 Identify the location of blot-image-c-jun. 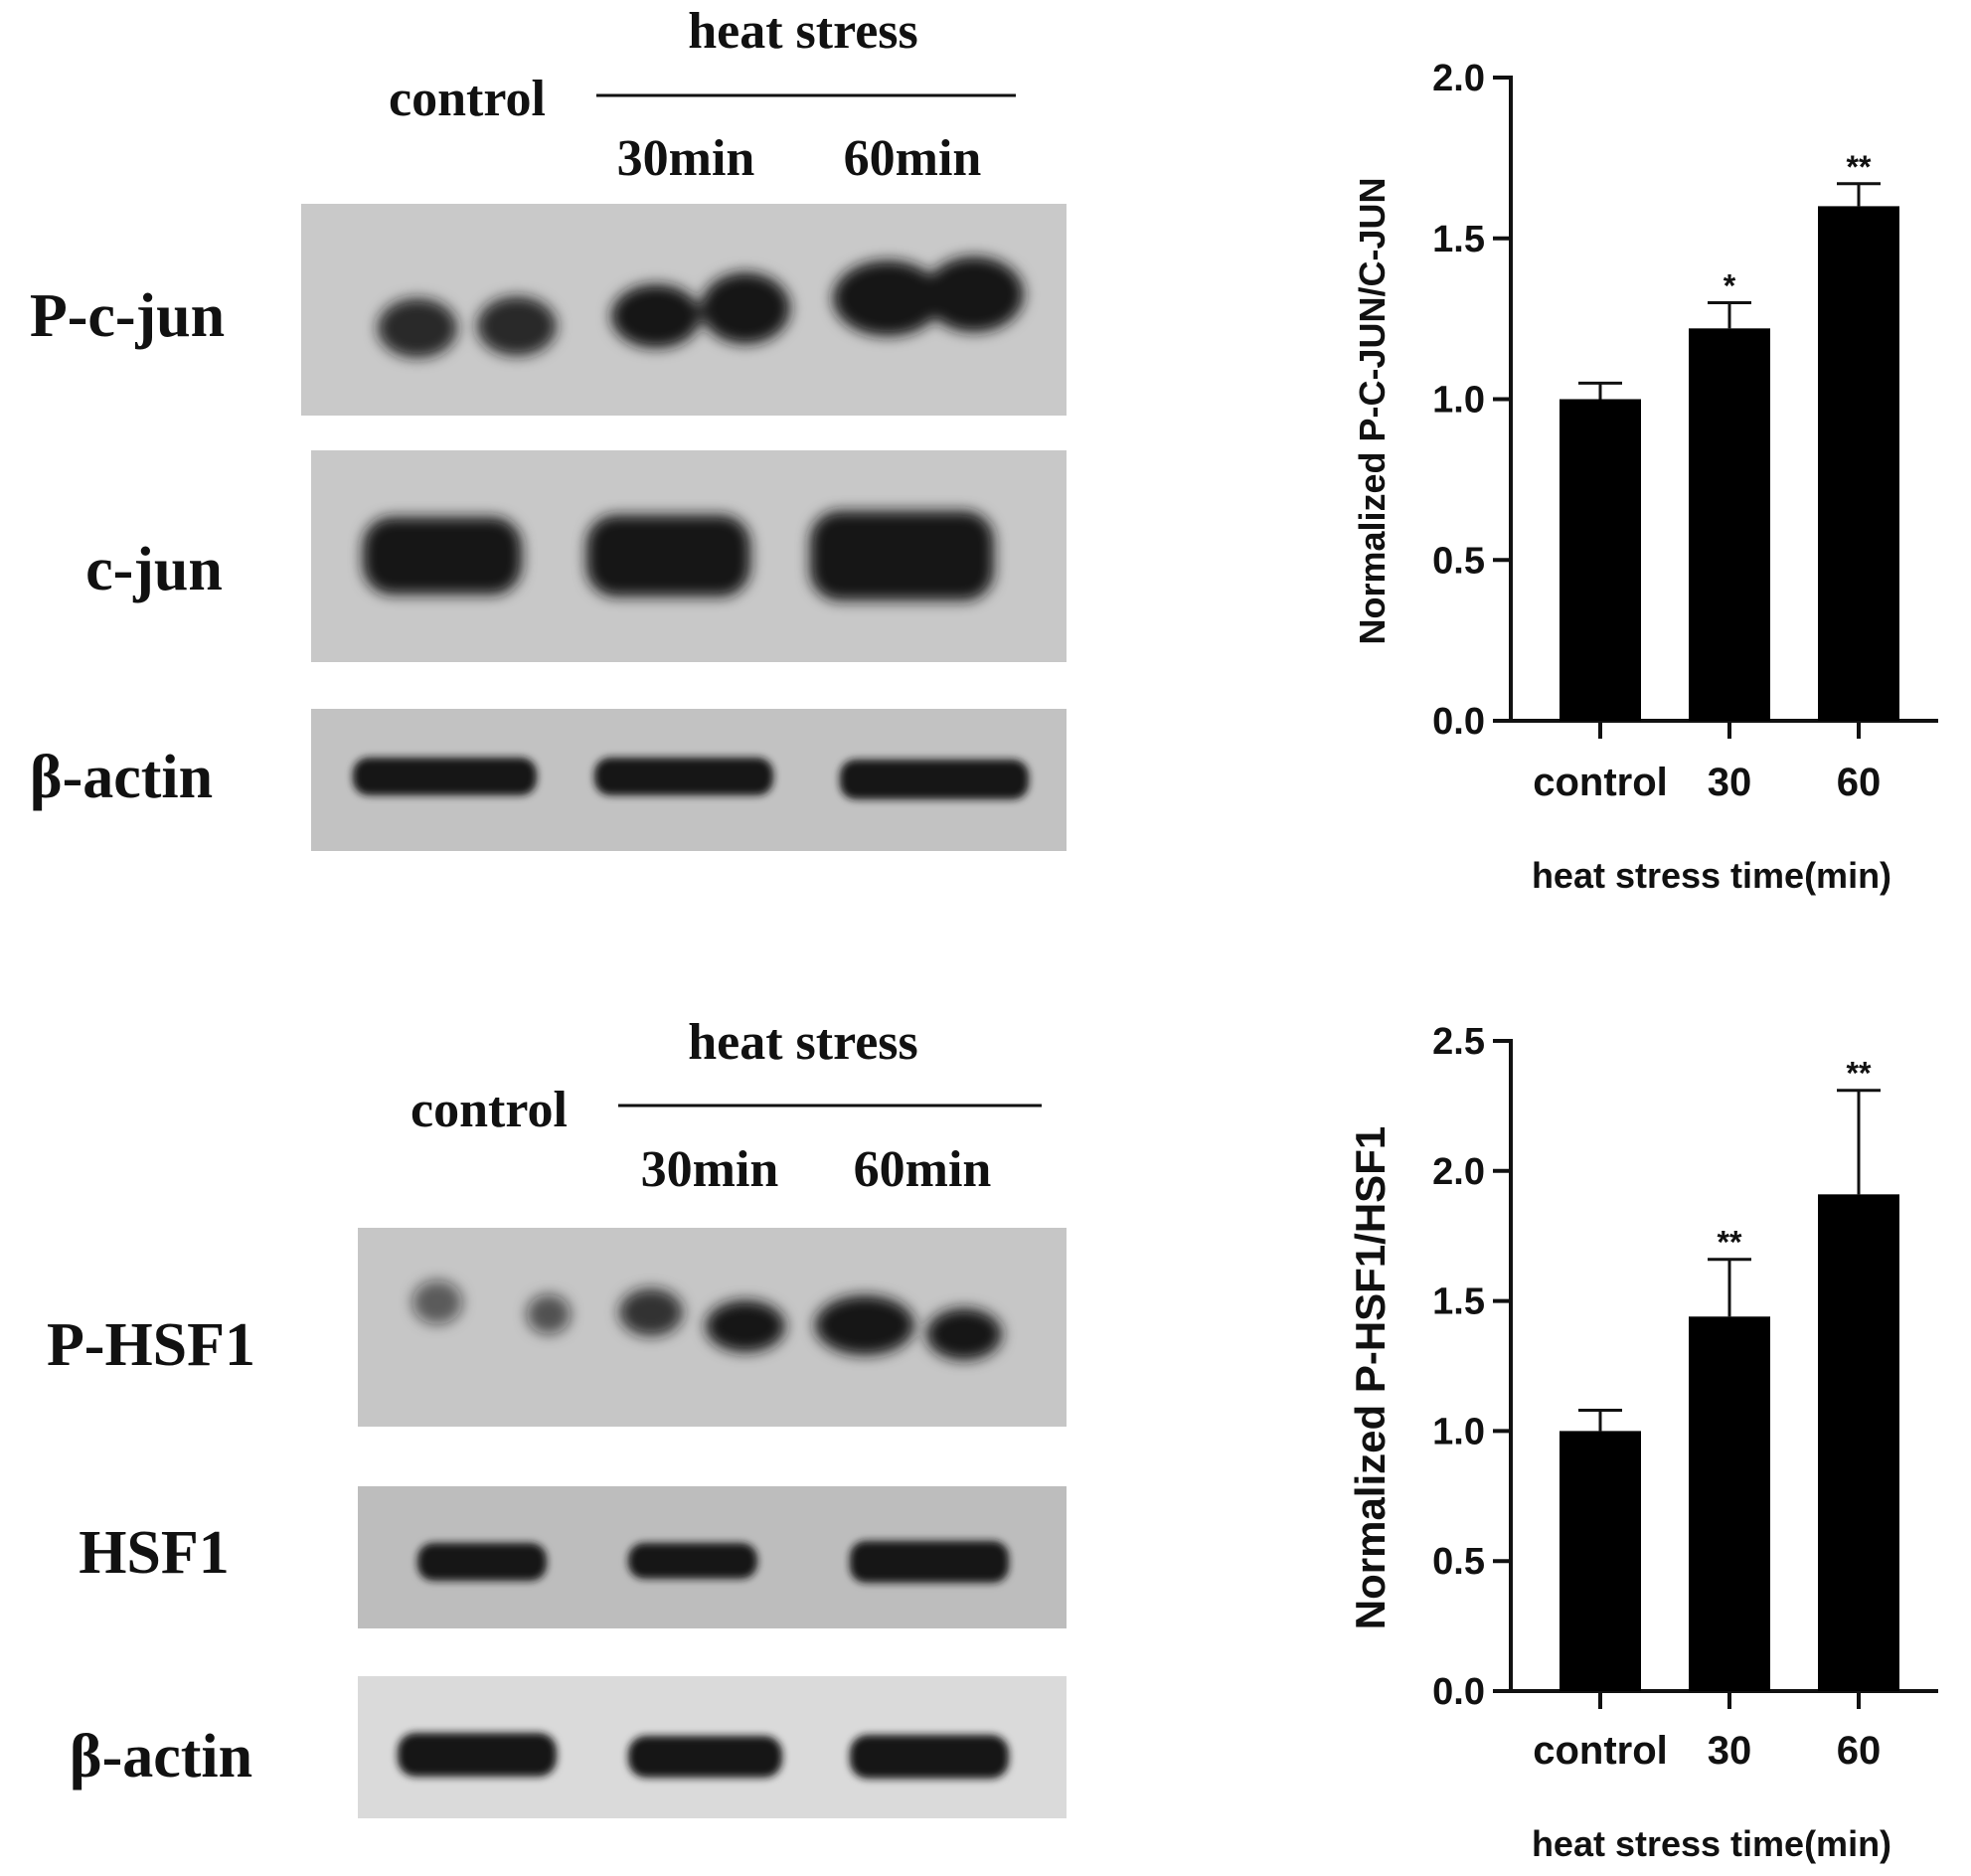
(689, 556).